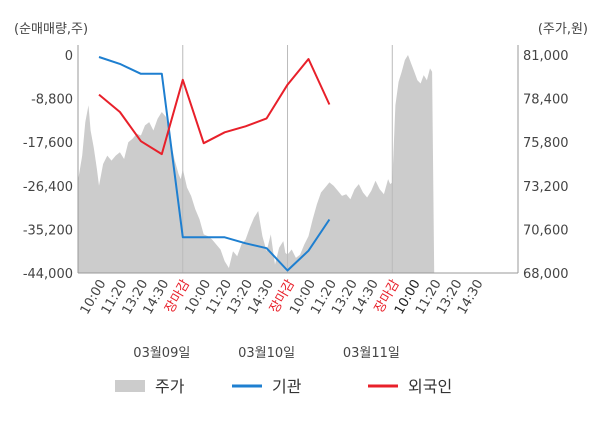 The width and height of the screenshot is (600, 432). Describe the element at coordinates (546, 274) in the screenshot. I see `right-tick-label: 68,000` at that location.